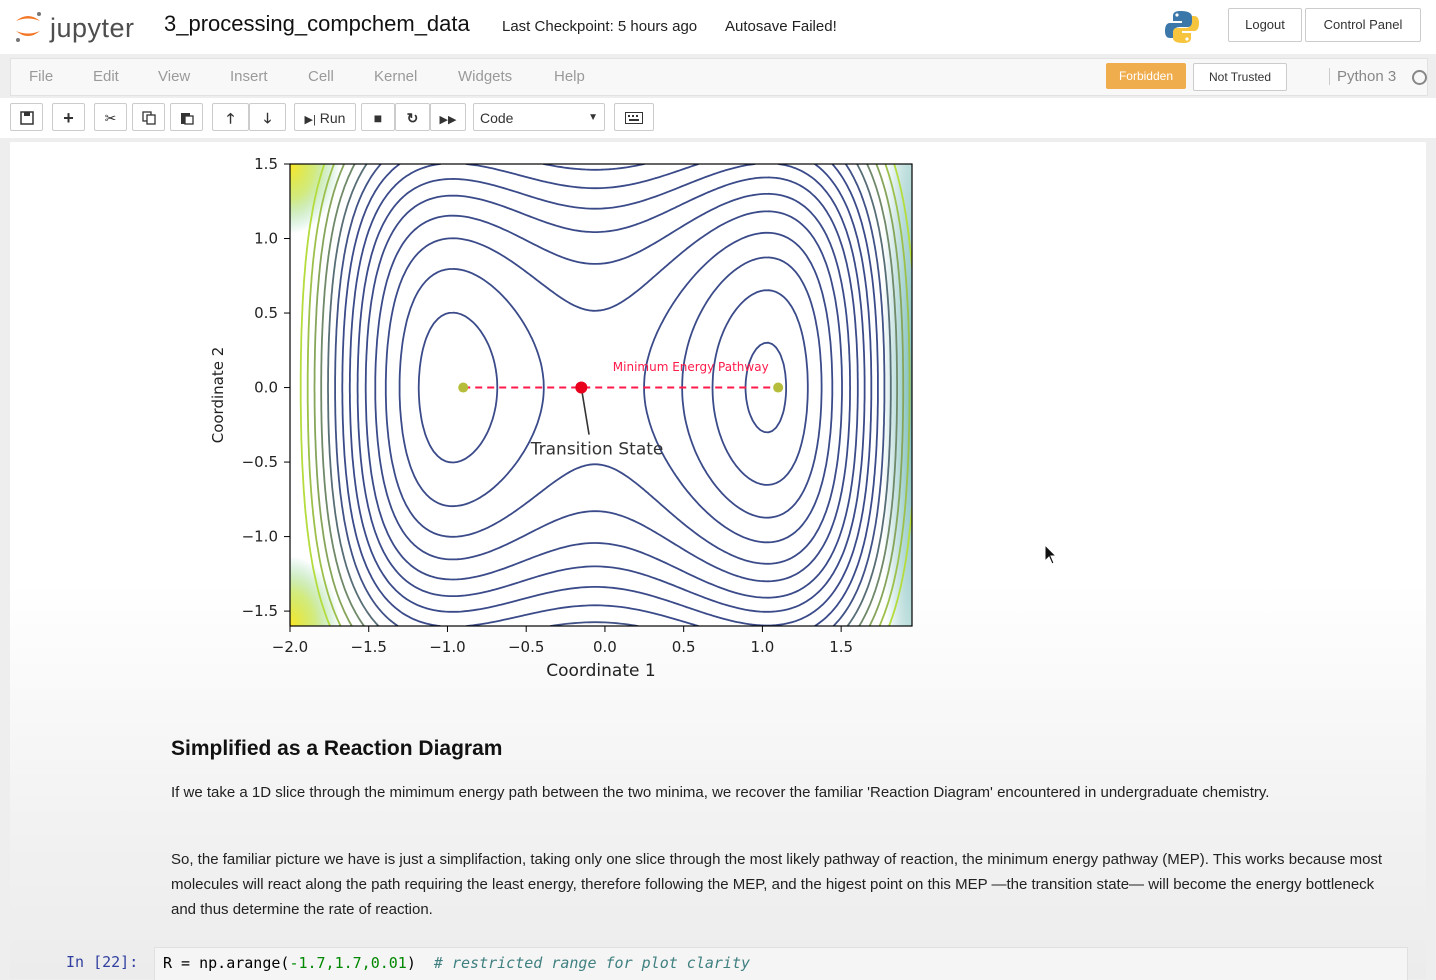  What do you see at coordinates (526, 647) in the screenshot?
I see `x-tick-label: −0.5` at bounding box center [526, 647].